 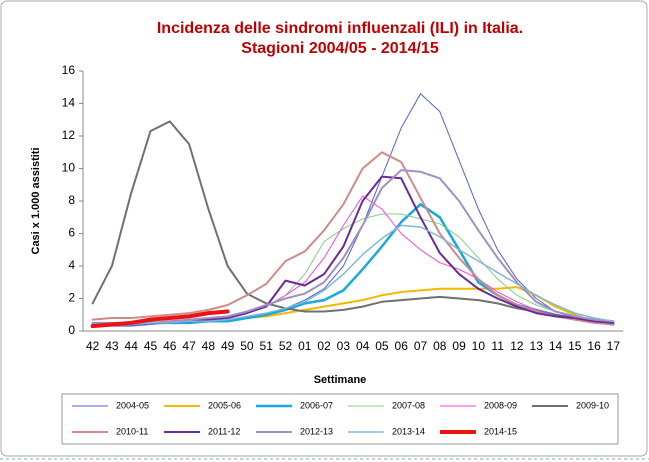 What do you see at coordinates (305, 346) in the screenshot?
I see `x-tick-label: 01` at bounding box center [305, 346].